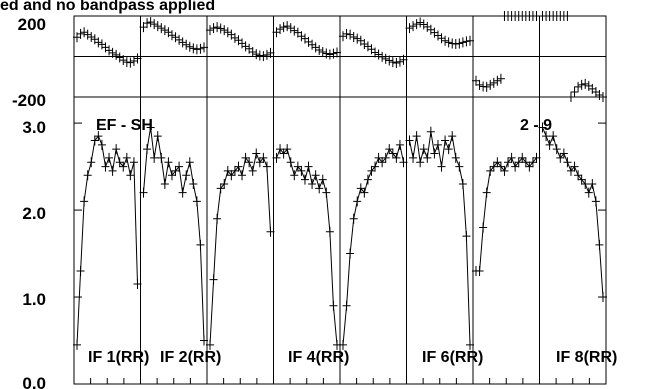 This screenshot has height=389, width=652. I want to click on baseline-label: EF - SH, so click(124, 125).